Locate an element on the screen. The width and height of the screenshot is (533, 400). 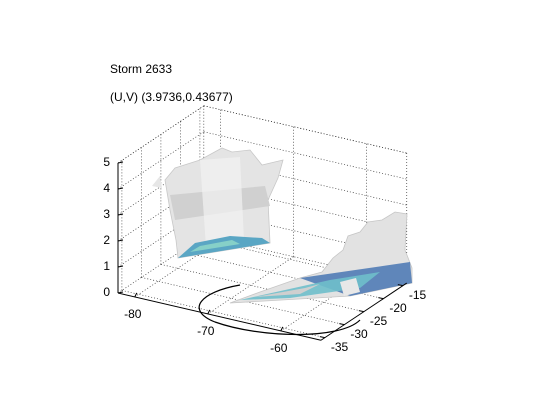
storm-track is located at coordinates (279, 310).